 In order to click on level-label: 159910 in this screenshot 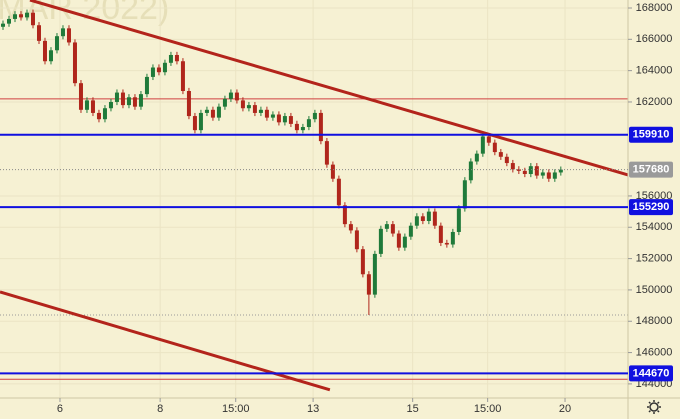, I will do `click(651, 135)`.